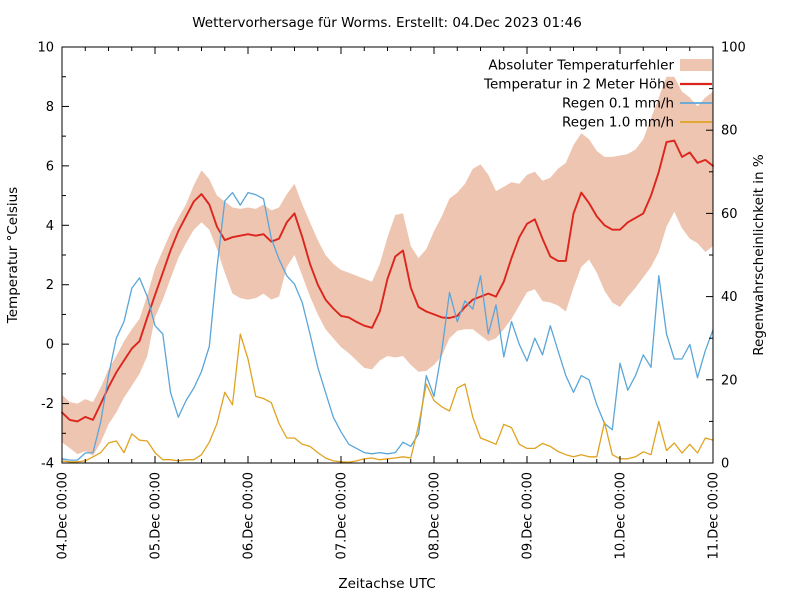 Image resolution: width=800 pixels, height=600 pixels. I want to click on x-tick-label: 08.Dec 00:00, so click(435, 515).